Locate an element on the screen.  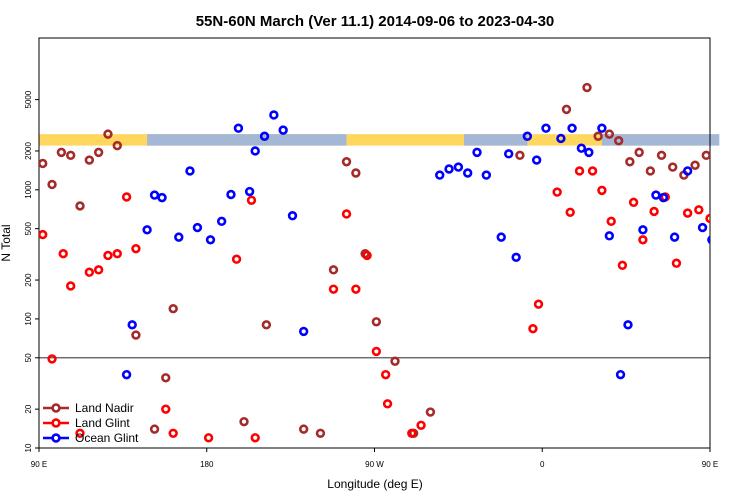
x-axis-label: Longitude (deg E) is located at coordinates (374, 484).